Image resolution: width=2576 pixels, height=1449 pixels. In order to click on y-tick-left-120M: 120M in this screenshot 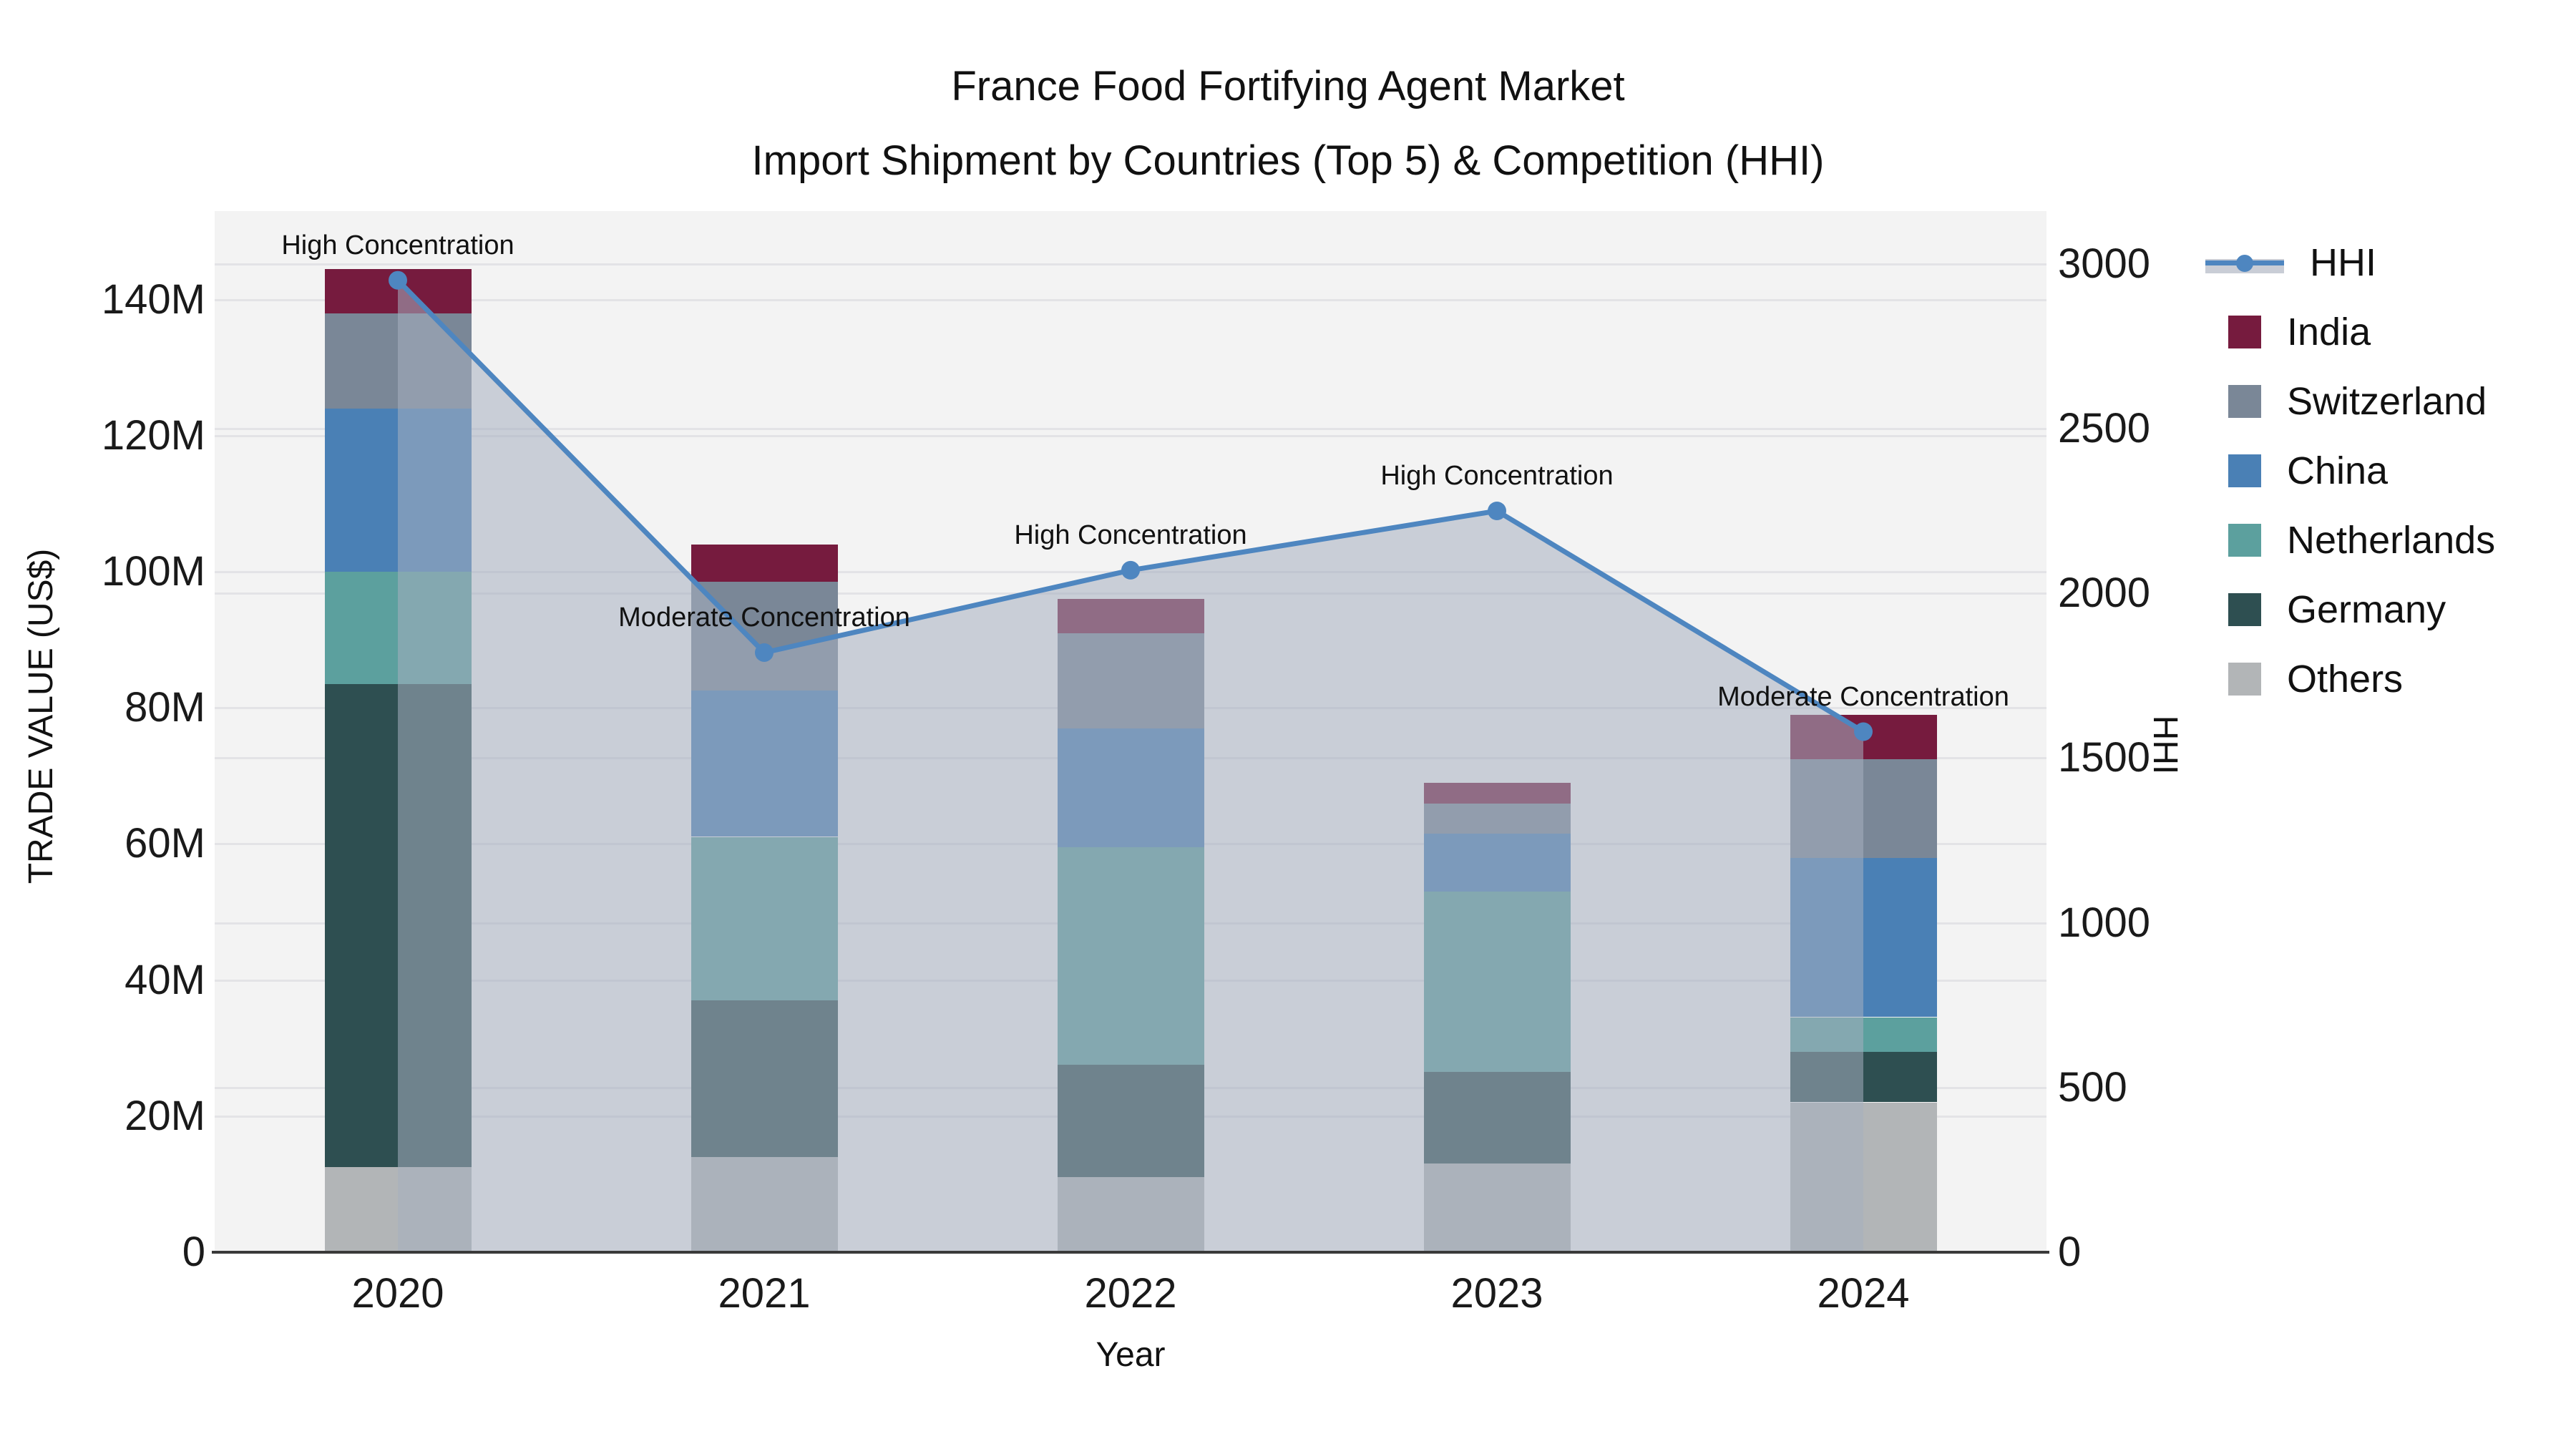, I will do `click(153, 435)`.